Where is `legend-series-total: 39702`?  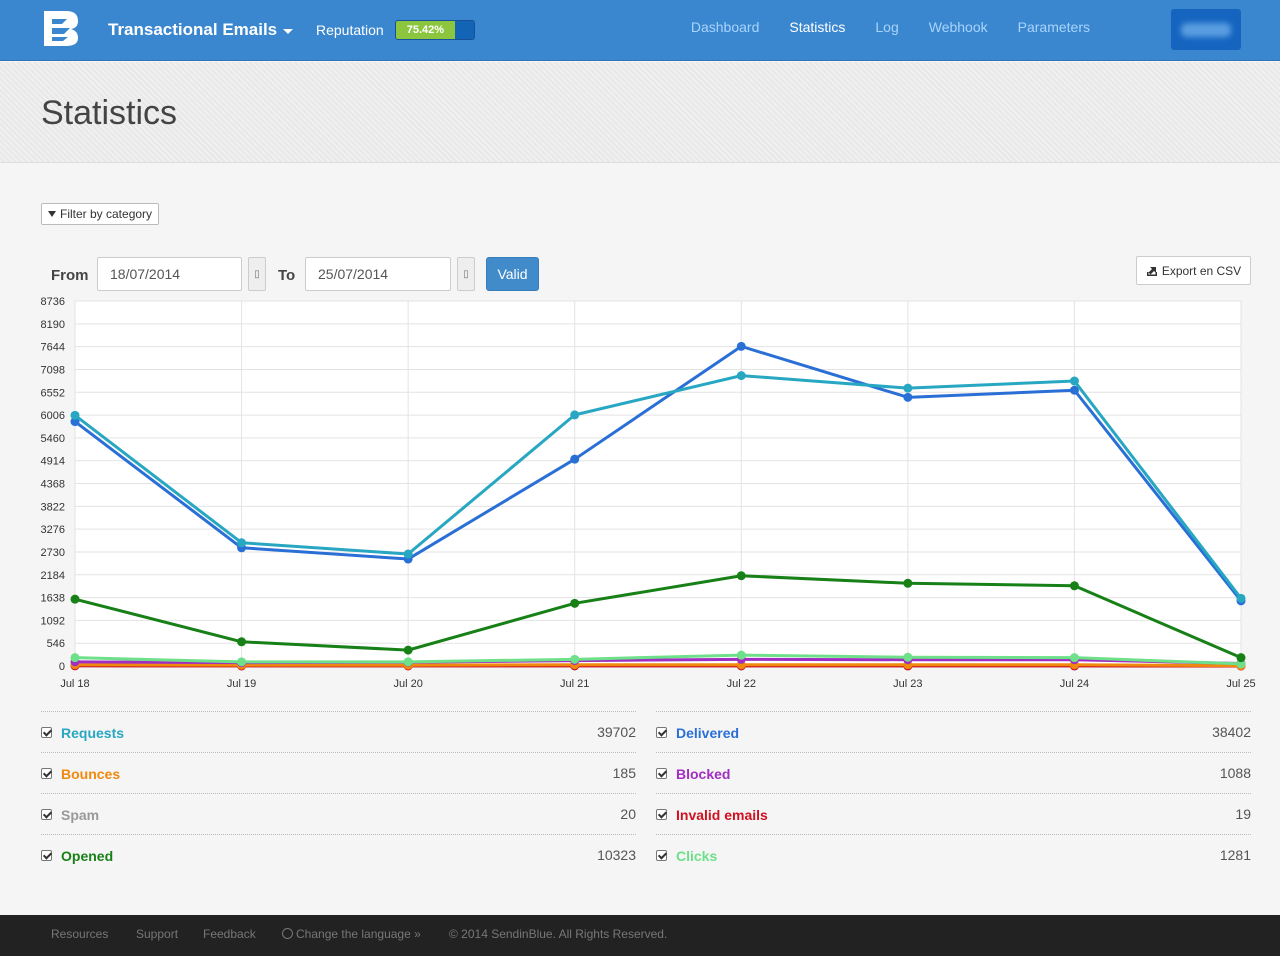 legend-series-total: 39702 is located at coordinates (616, 732).